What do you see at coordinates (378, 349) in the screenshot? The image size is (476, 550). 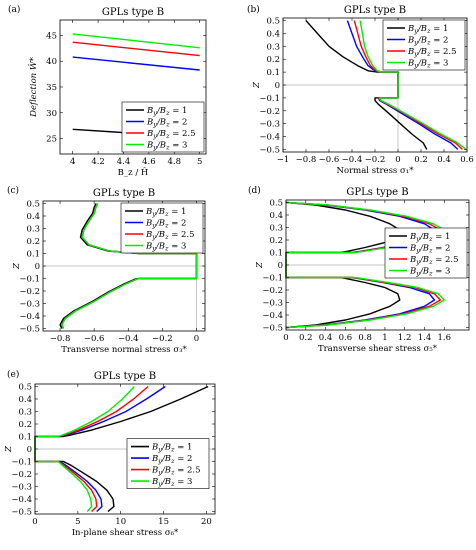 I see `x-axis-label: Transverse shear stress σ₅*` at bounding box center [378, 349].